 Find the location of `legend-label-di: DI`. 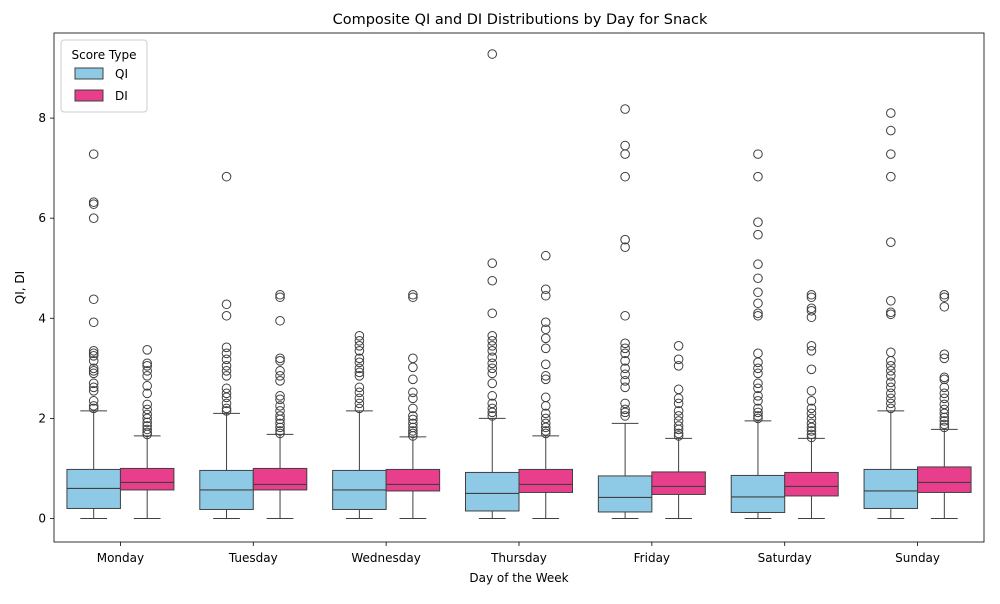

legend-label-di: DI is located at coordinates (121, 96).